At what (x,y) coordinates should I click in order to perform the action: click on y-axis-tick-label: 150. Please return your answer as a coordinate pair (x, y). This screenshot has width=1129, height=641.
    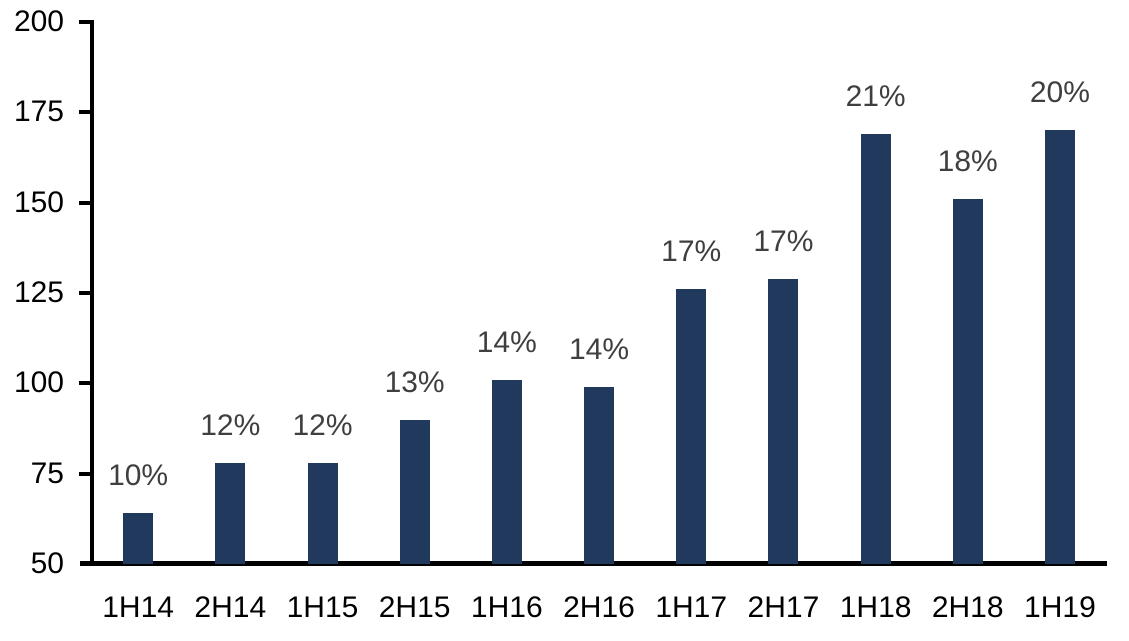
    Looking at the image, I should click on (38, 202).